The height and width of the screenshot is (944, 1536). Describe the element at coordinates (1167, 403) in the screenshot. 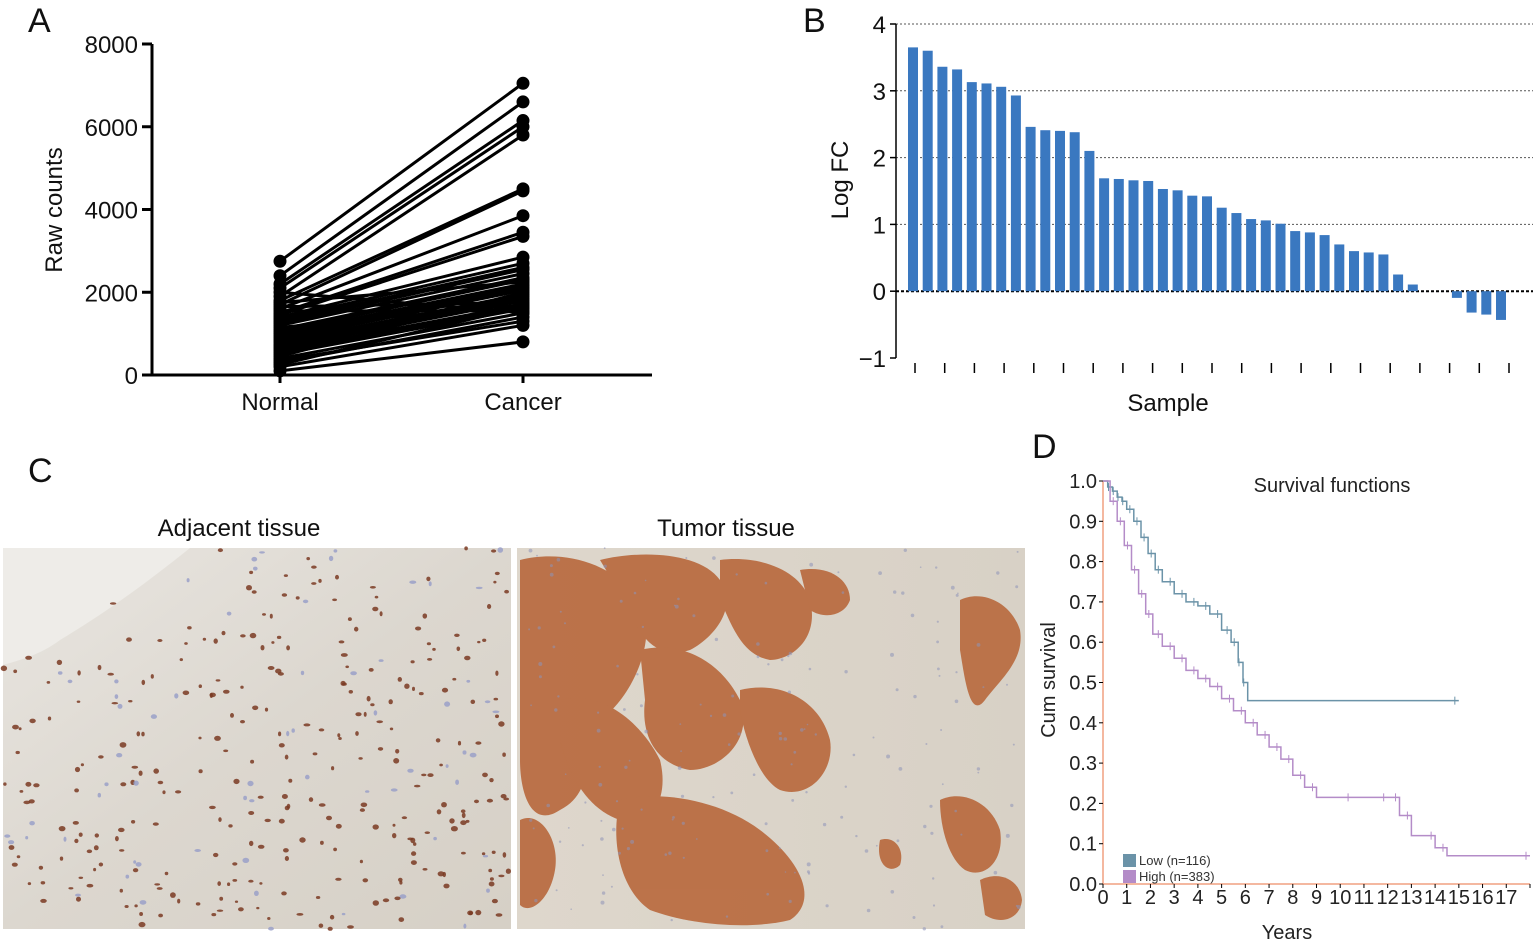

I see `panel-b-x-axis-label: Sample` at that location.